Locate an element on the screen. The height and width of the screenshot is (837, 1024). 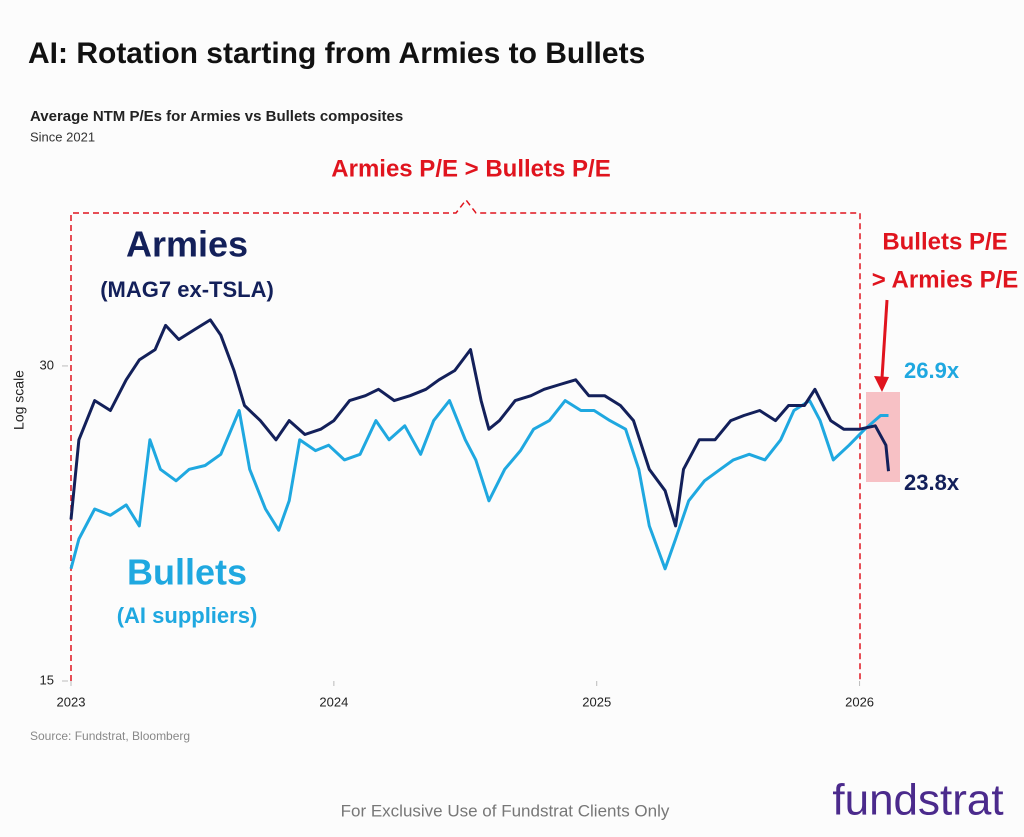
x-tick-label: 2026 is located at coordinates (859, 701).